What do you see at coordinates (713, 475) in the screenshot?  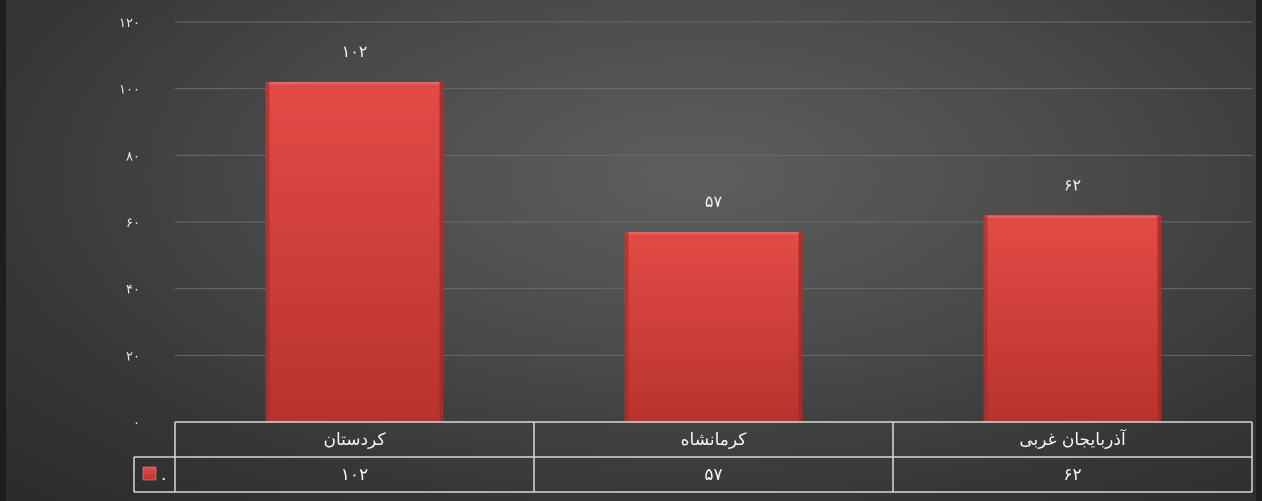 I see `table-value: ۵۷` at bounding box center [713, 475].